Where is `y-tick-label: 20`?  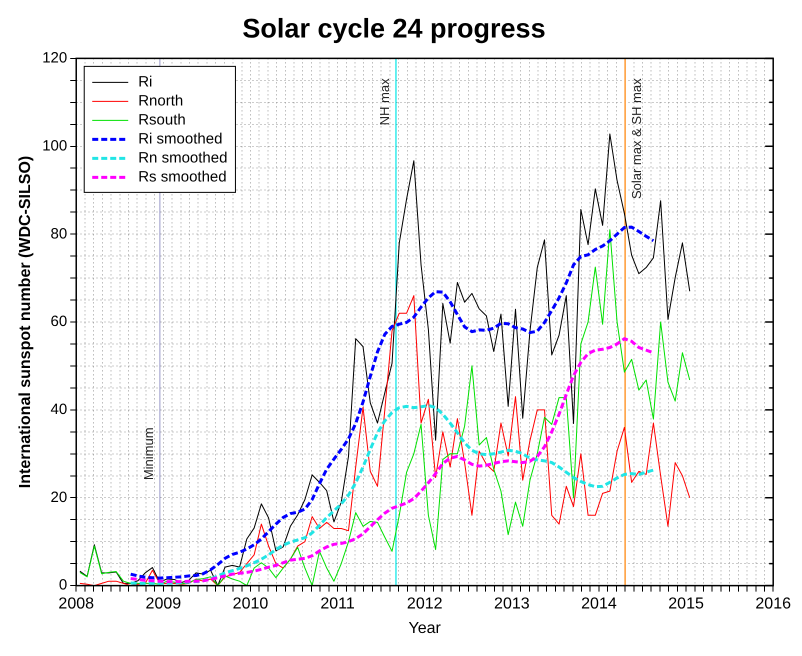
y-tick-label: 20 is located at coordinates (59, 497).